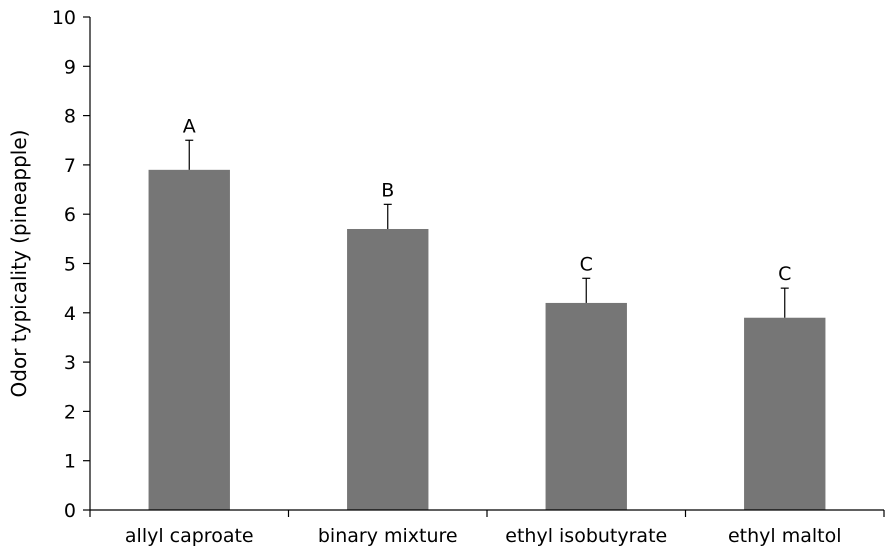  I want to click on x-tick-label: binary mixture, so click(388, 536).